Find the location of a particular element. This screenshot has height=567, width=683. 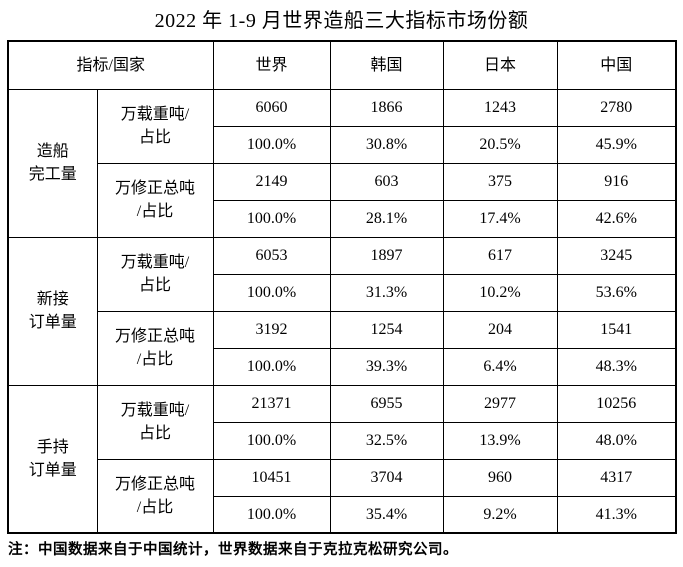

table-title: 2022 年 1-9 月世界造船三大指标市场份额 is located at coordinates (341, 21).